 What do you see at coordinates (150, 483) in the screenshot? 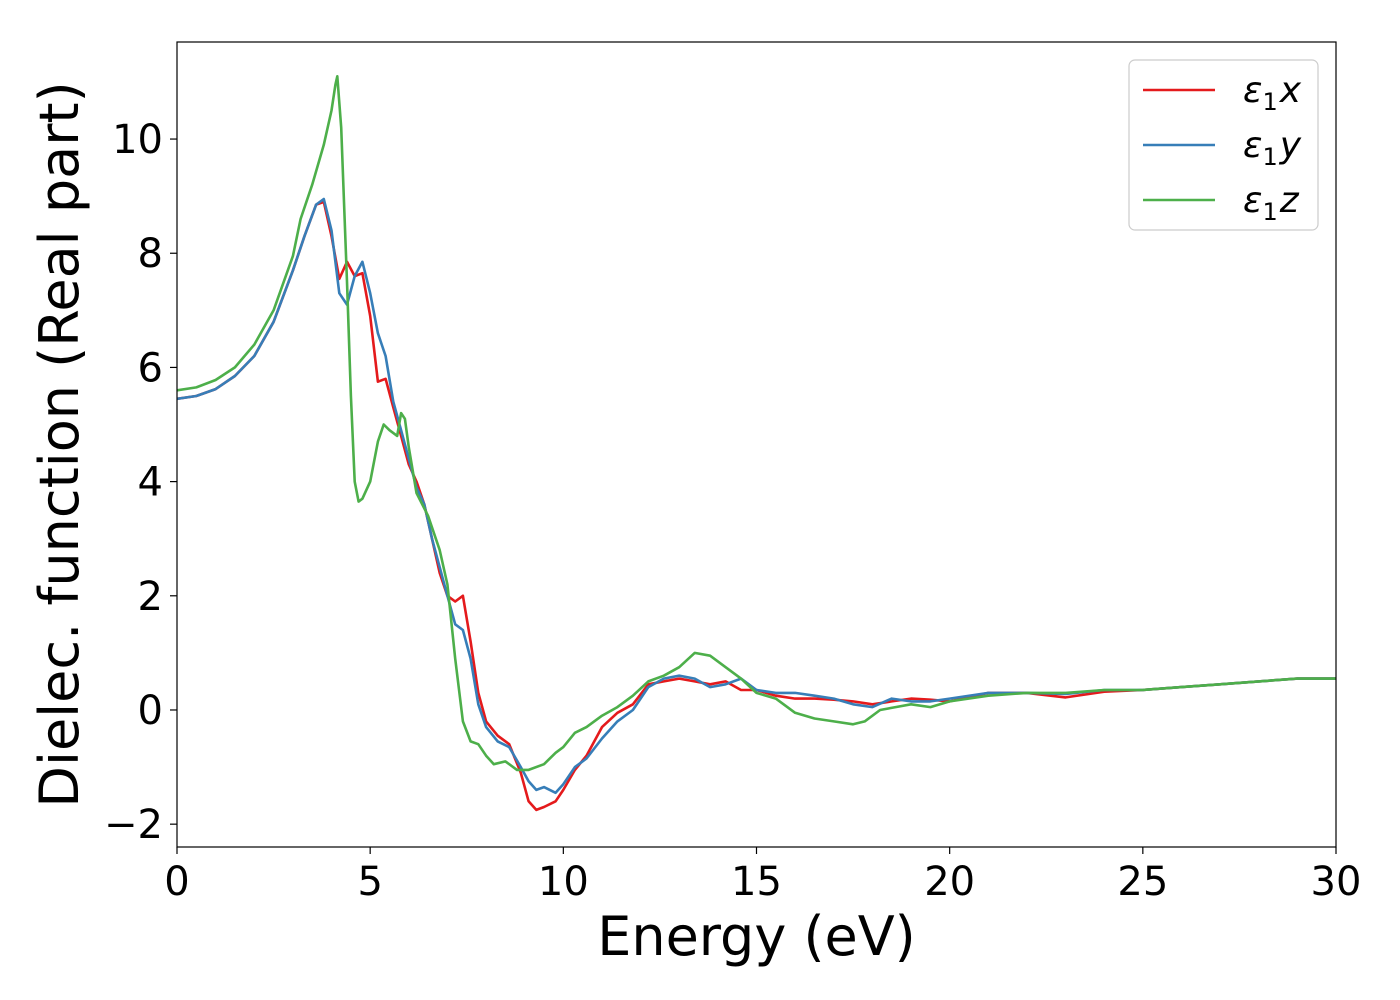
I see `y-tick-label: 4` at bounding box center [150, 483].